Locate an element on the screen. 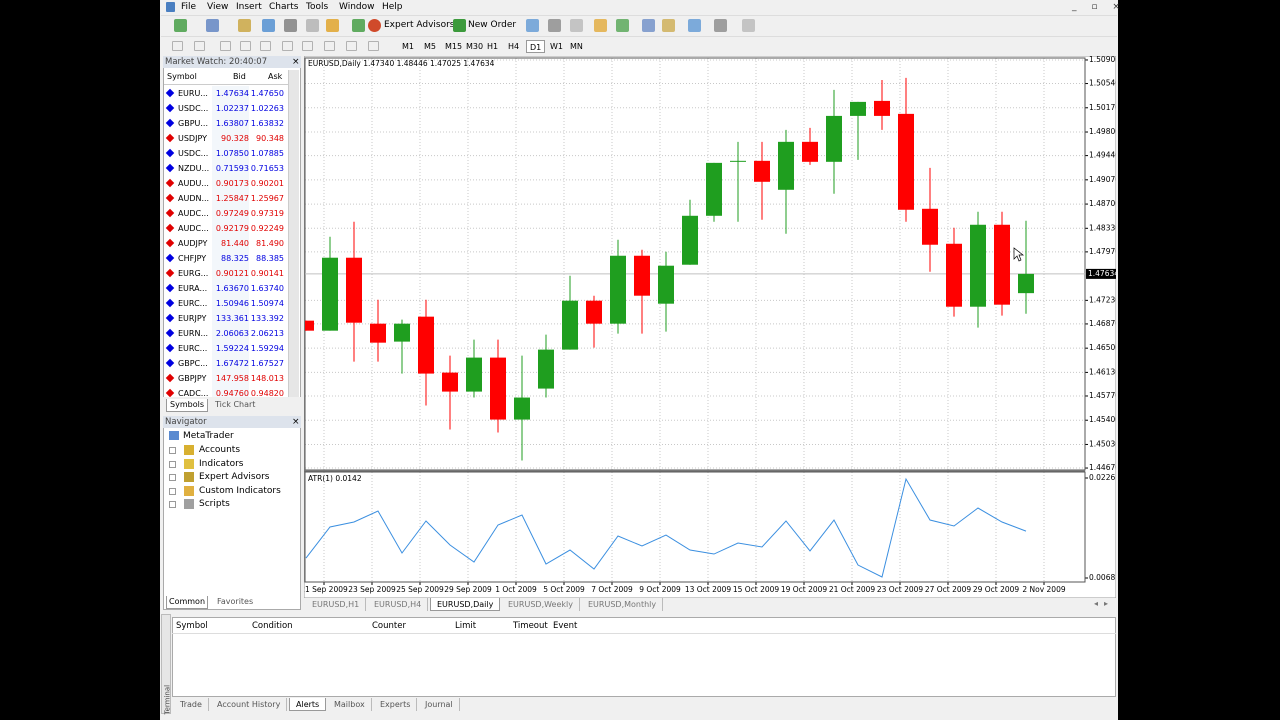  symbol: CHFJPY is located at coordinates (192, 258).